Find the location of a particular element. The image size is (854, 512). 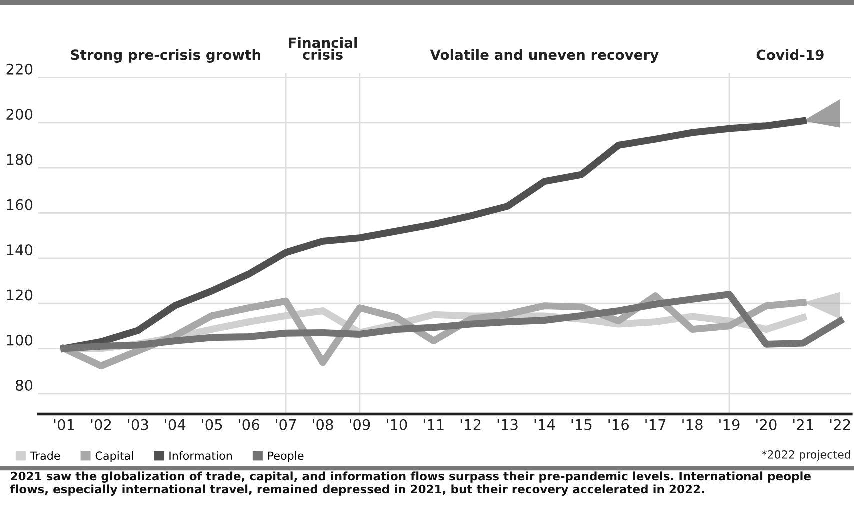

text: Volatile and uneven recovery is located at coordinates (544, 56).